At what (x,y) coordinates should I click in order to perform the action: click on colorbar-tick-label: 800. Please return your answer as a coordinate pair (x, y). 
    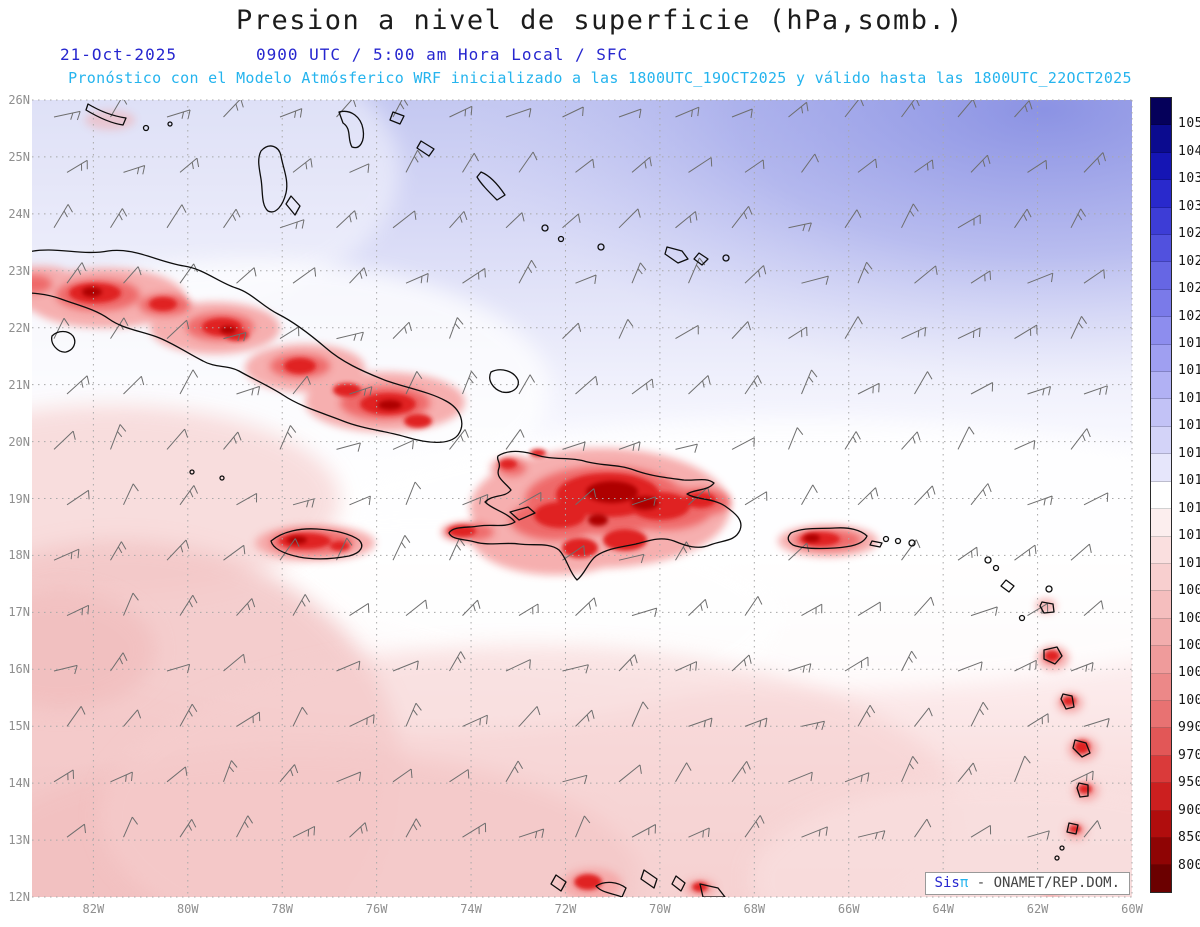
    Looking at the image, I should click on (1189, 865).